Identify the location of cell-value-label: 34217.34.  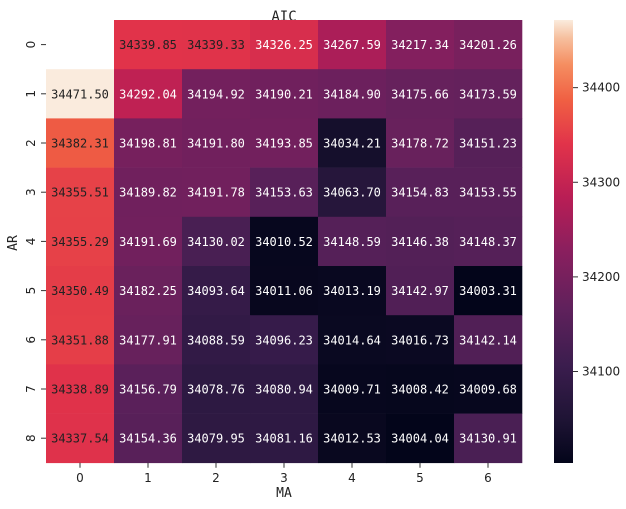
(420, 45).